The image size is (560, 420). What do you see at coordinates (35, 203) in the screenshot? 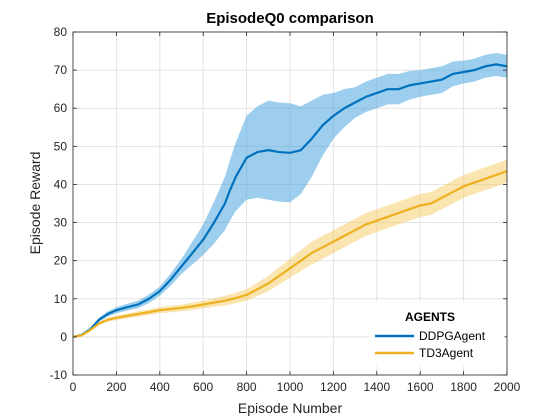
I see `y-axis-label: Episode Reward` at bounding box center [35, 203].